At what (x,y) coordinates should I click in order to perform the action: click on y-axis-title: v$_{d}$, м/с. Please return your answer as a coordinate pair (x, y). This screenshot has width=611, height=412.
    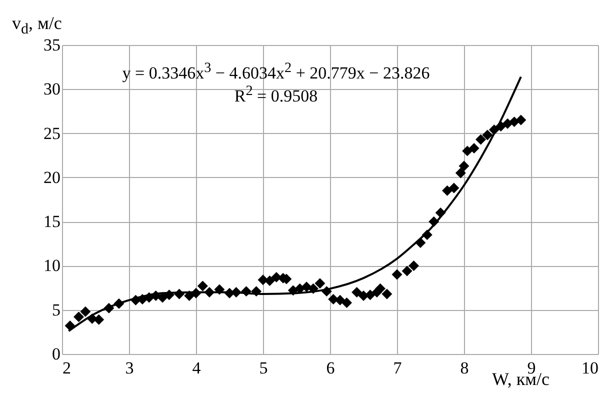
    Looking at the image, I should click on (37, 25).